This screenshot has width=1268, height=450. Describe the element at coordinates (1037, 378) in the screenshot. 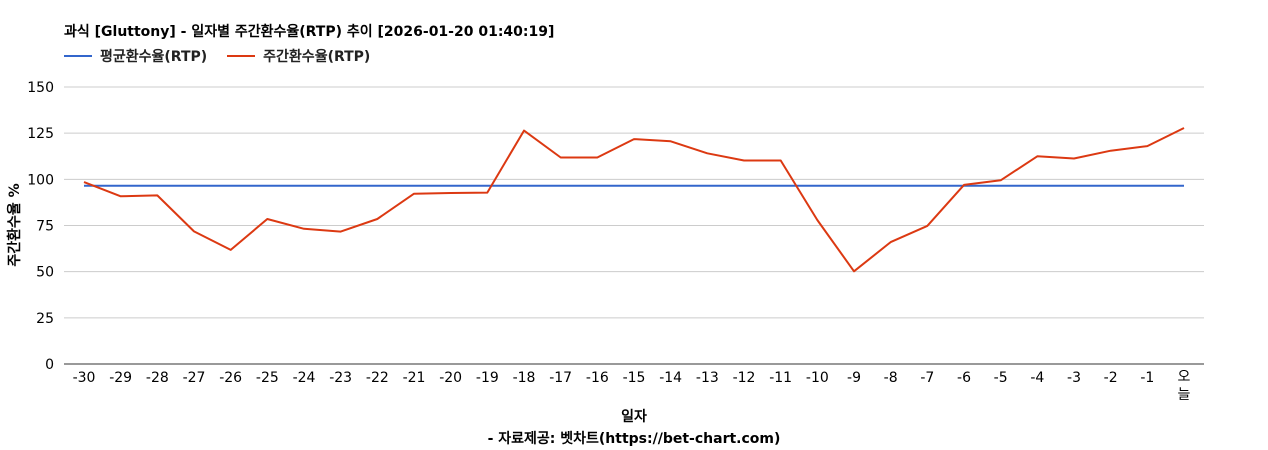

I see `x-tick-label: -4` at that location.